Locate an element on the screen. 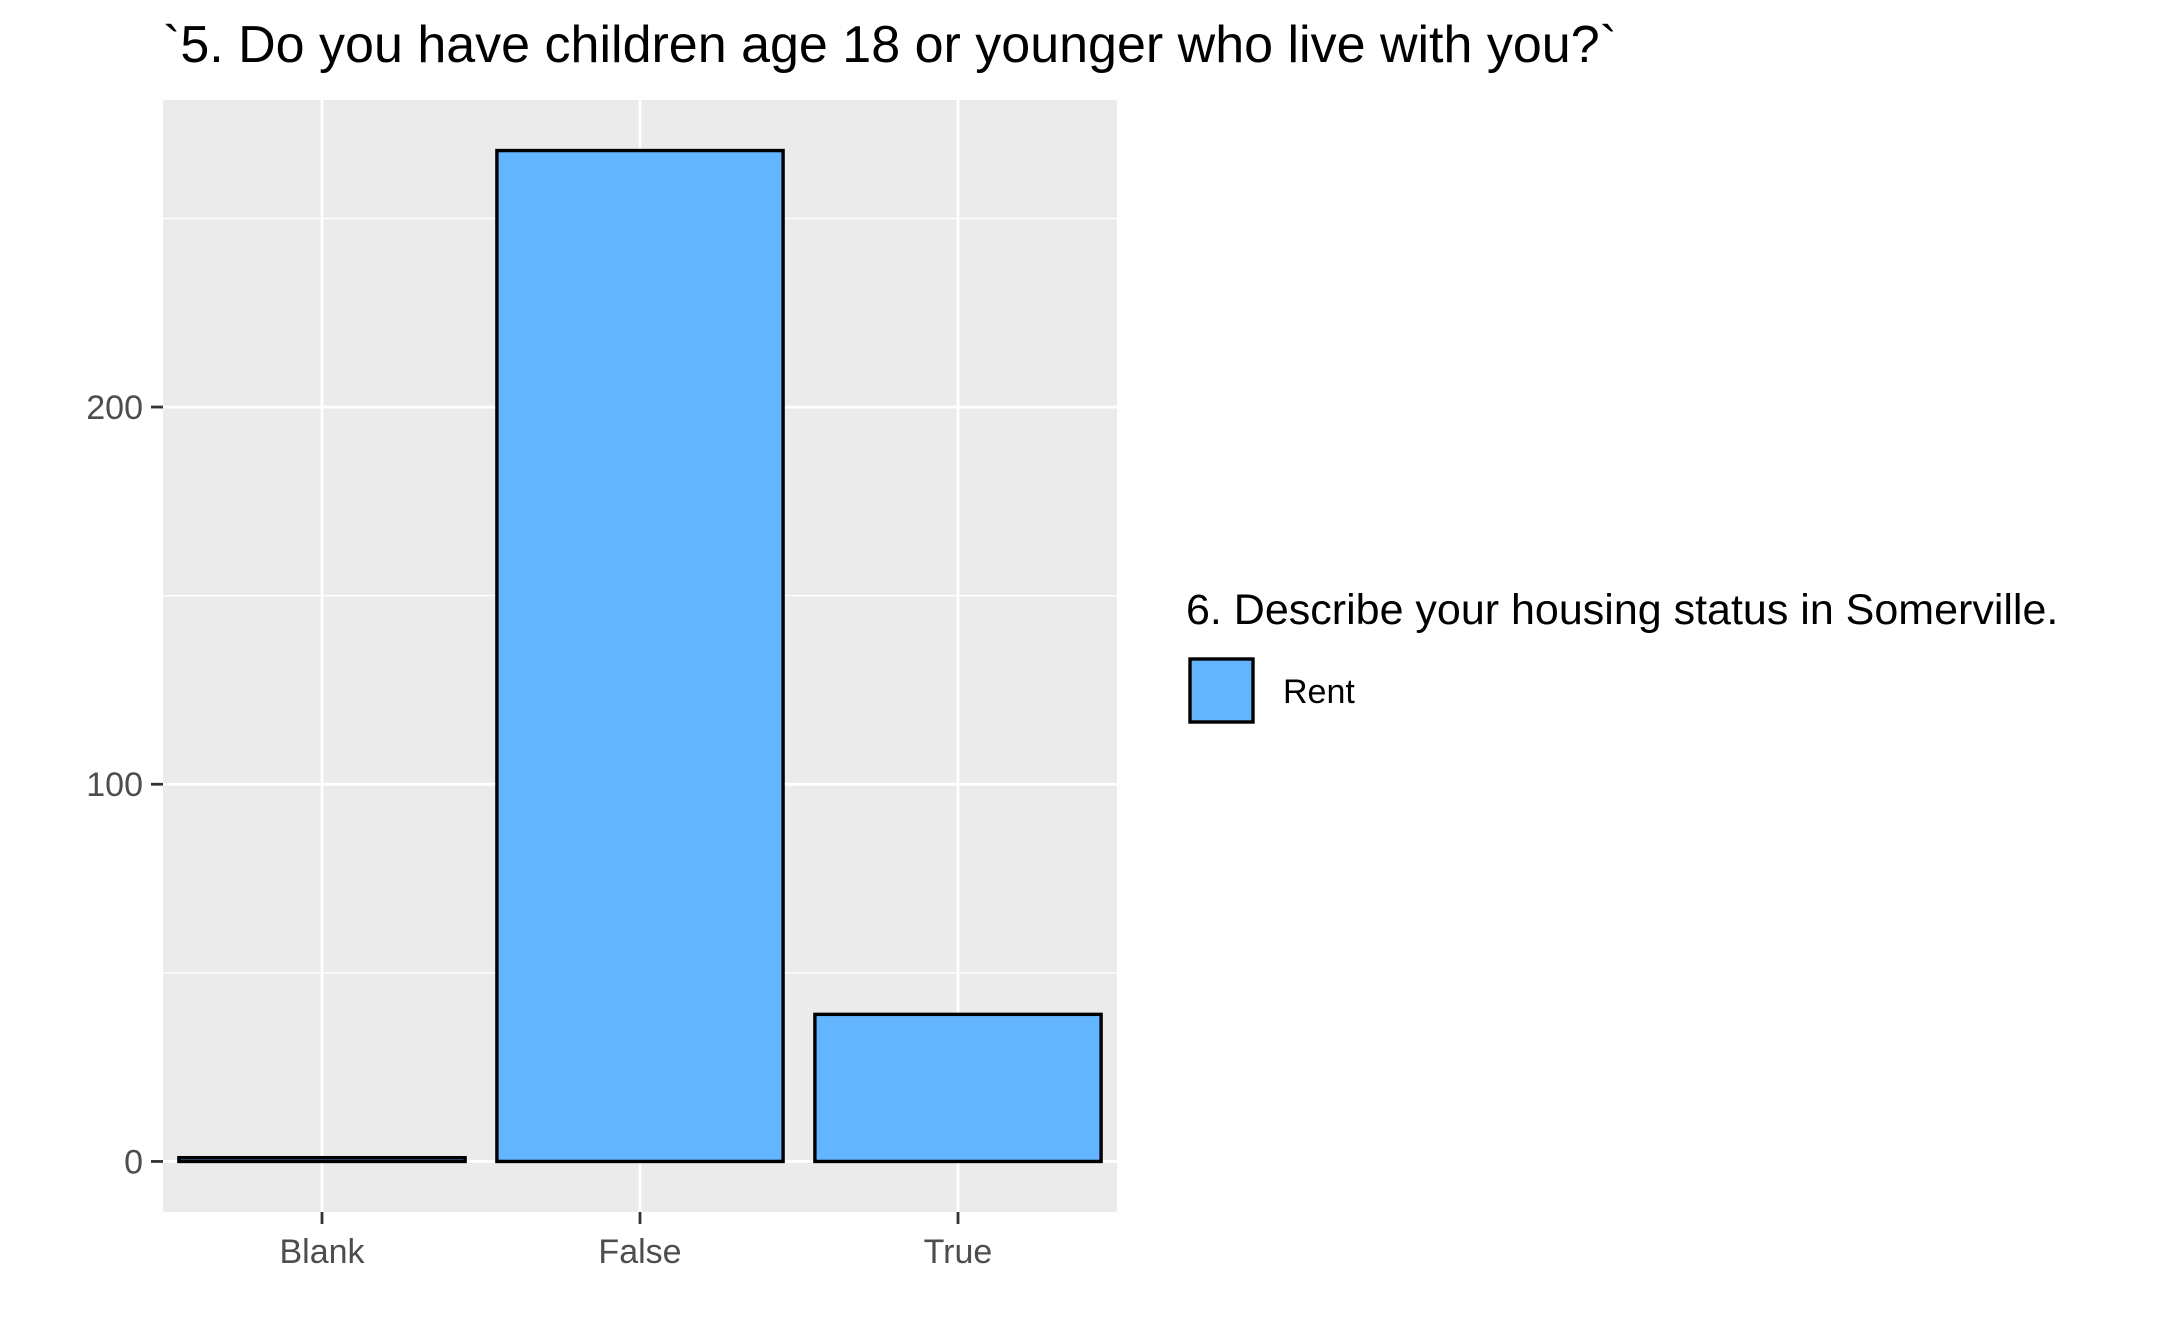 This screenshot has height=1334, width=2162. legend-key-rent is located at coordinates (1221, 690).